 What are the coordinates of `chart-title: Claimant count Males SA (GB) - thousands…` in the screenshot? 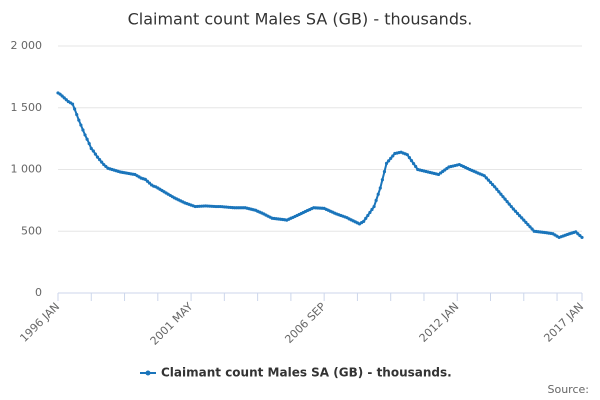 It's located at (300, 19).